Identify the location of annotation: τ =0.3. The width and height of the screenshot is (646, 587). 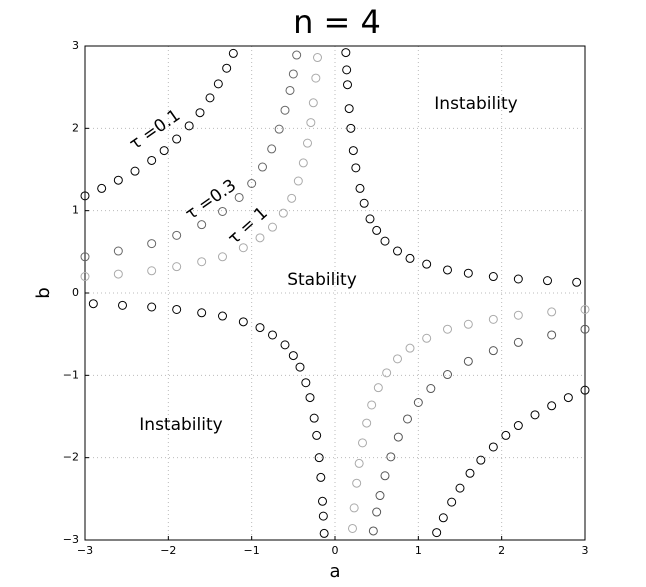
(211, 199).